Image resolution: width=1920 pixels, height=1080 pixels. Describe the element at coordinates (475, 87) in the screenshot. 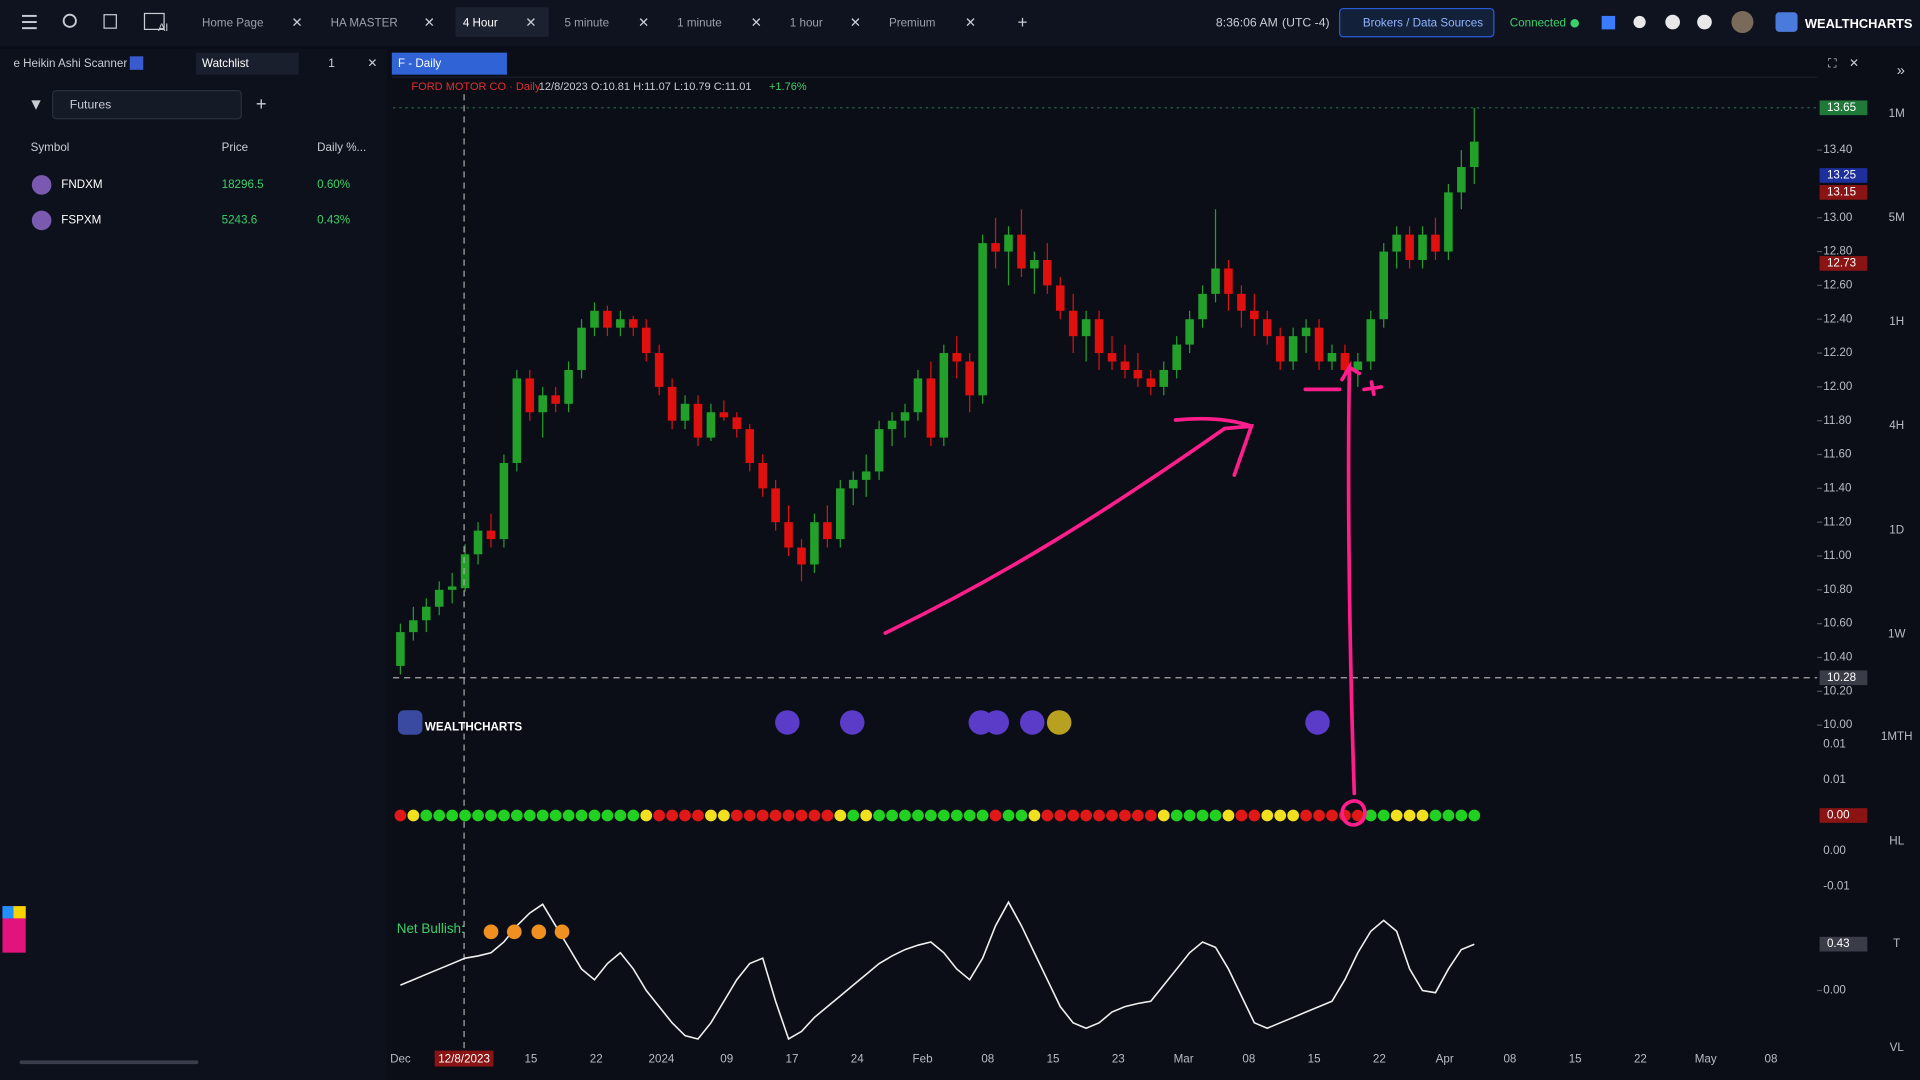

I see `symbol-legend: FORD MOTOR CO · Daily` at that location.